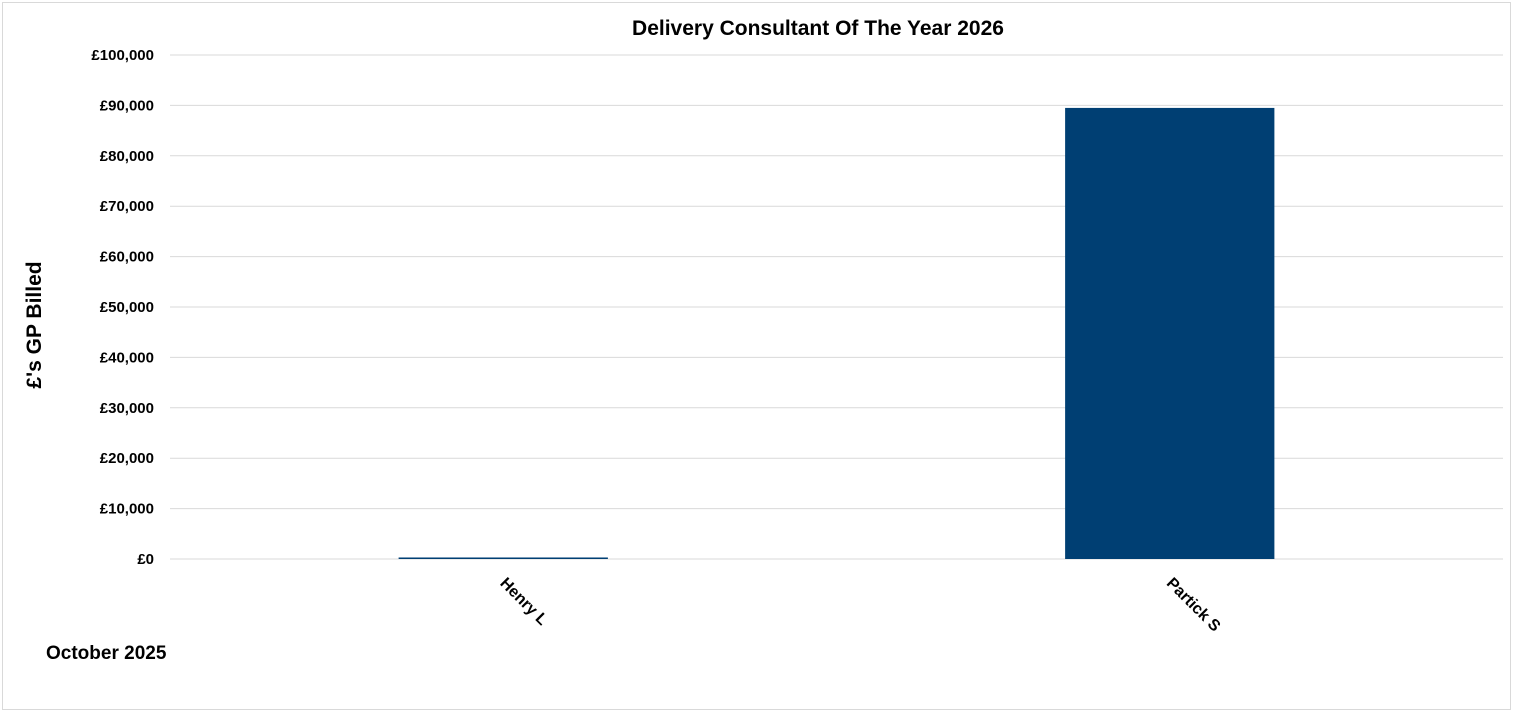  Describe the element at coordinates (127, 156) in the screenshot. I see `y-tick-label: £80,000` at that location.